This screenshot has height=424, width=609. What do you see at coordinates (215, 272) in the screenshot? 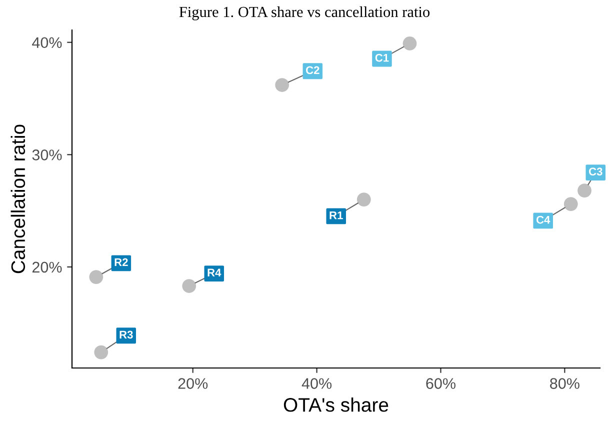
I see `data-label: R4` at bounding box center [215, 272].